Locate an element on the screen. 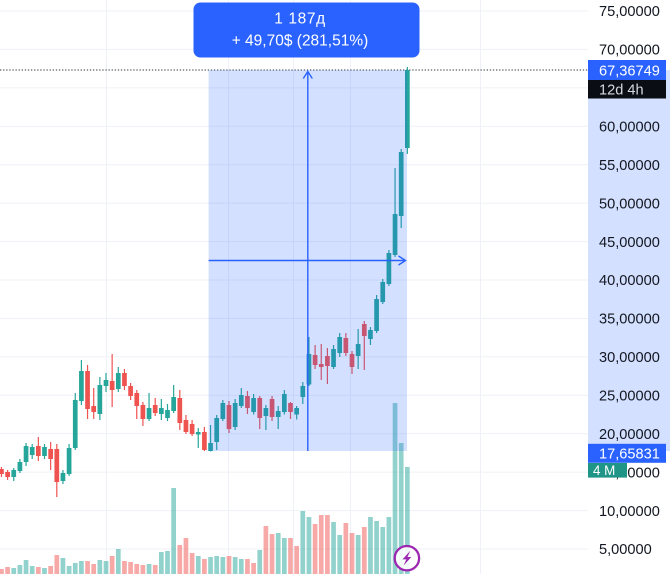  svg-text: 12d 4h is located at coordinates (621, 90).